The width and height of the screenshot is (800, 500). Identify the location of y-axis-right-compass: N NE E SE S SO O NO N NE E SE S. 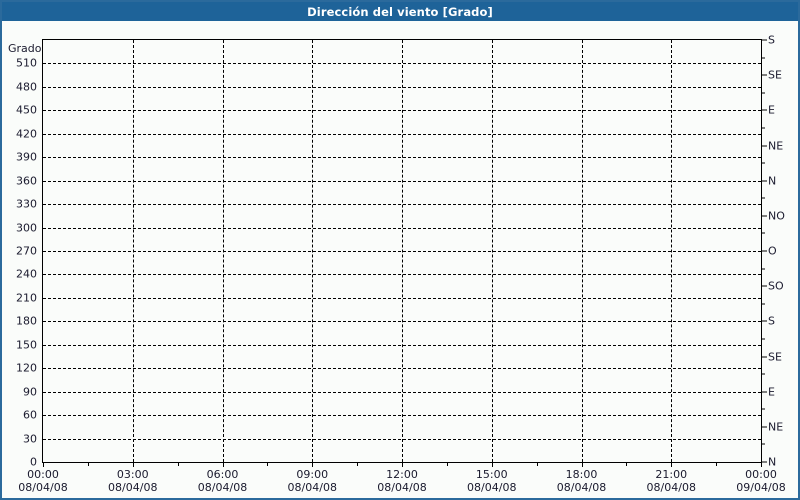
(780, 251).